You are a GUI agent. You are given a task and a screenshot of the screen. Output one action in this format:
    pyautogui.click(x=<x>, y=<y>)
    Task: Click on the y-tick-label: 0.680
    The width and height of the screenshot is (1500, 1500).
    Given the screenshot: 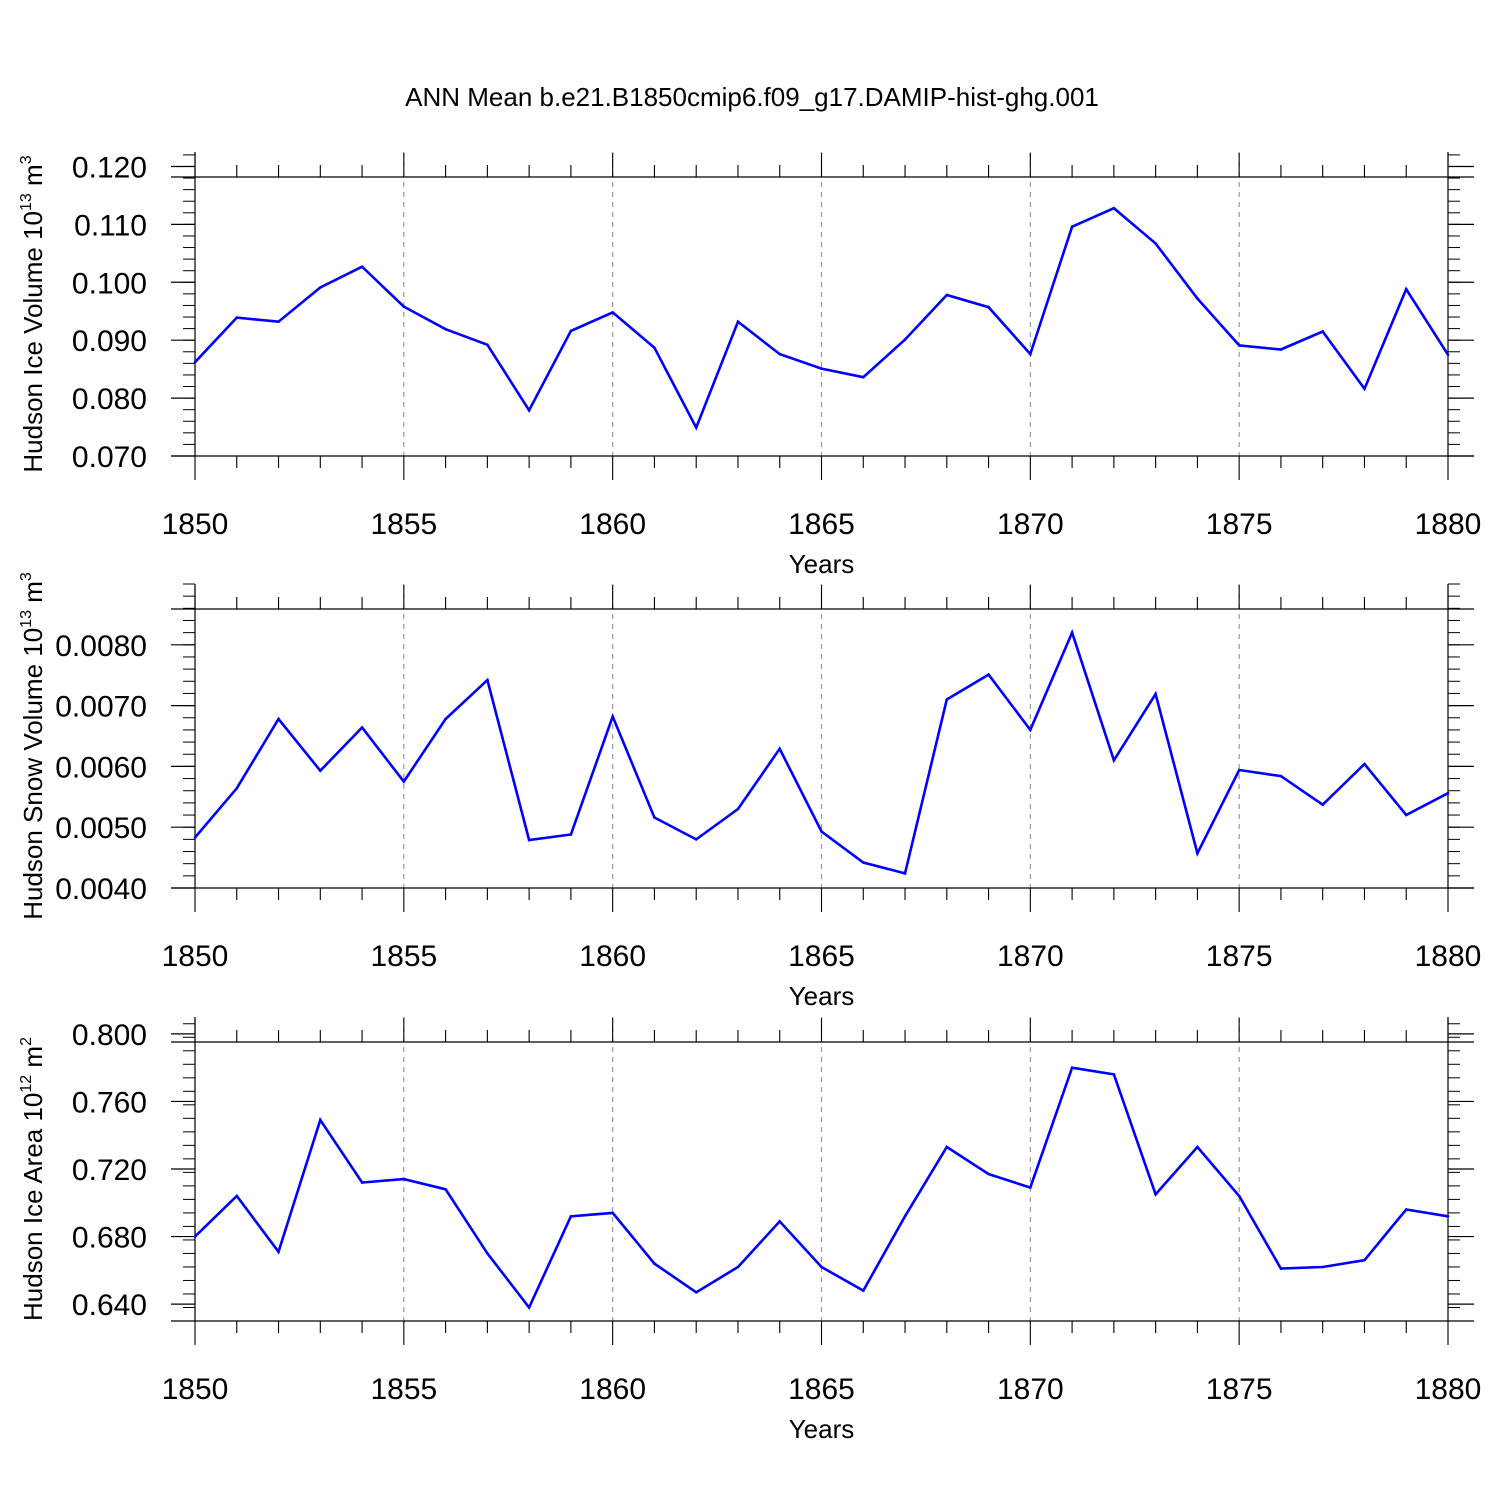 What is the action you would take?
    pyautogui.click(x=109, y=1238)
    